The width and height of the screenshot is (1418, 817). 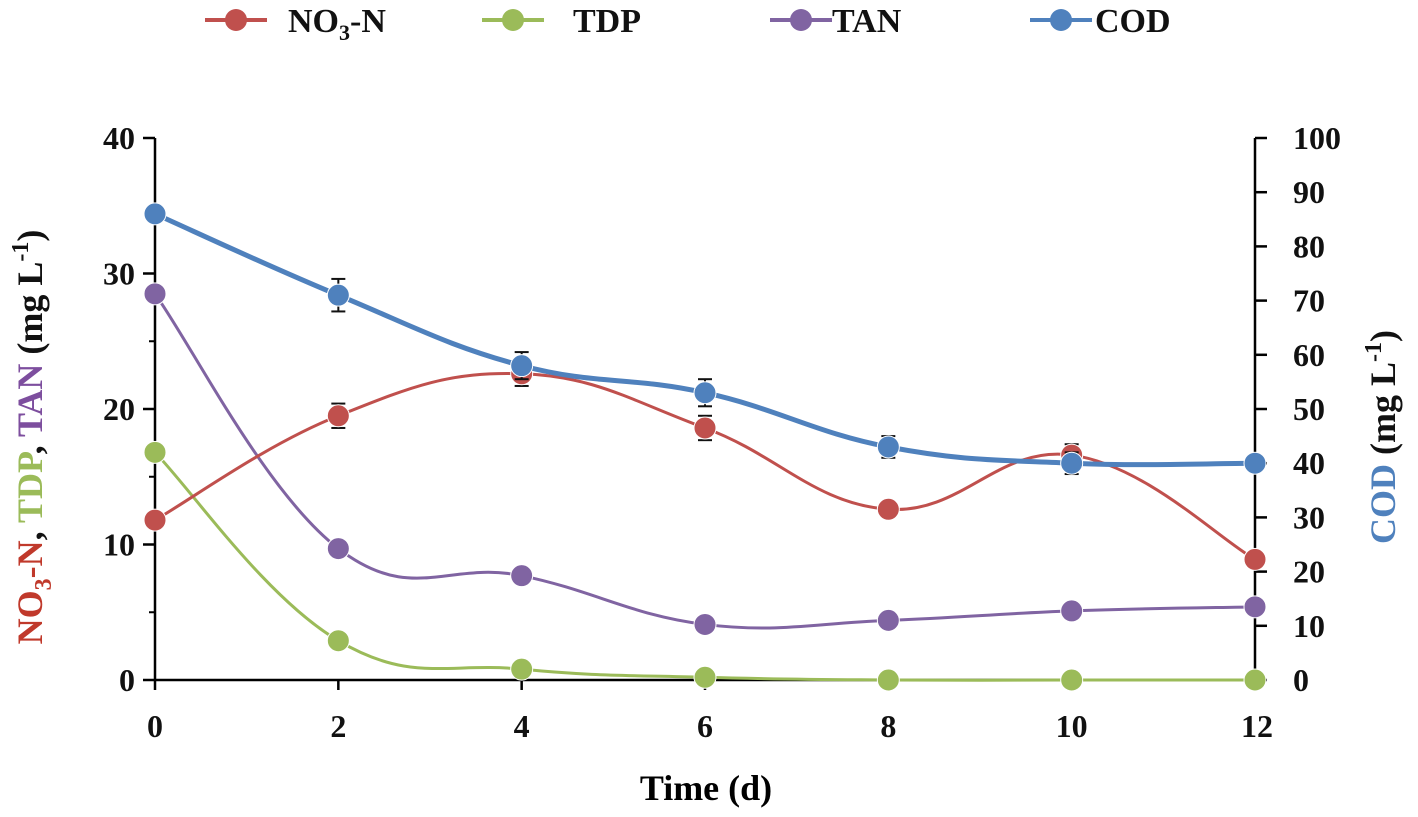 What do you see at coordinates (119, 274) in the screenshot?
I see `y-left-tick-label: 30` at bounding box center [119, 274].